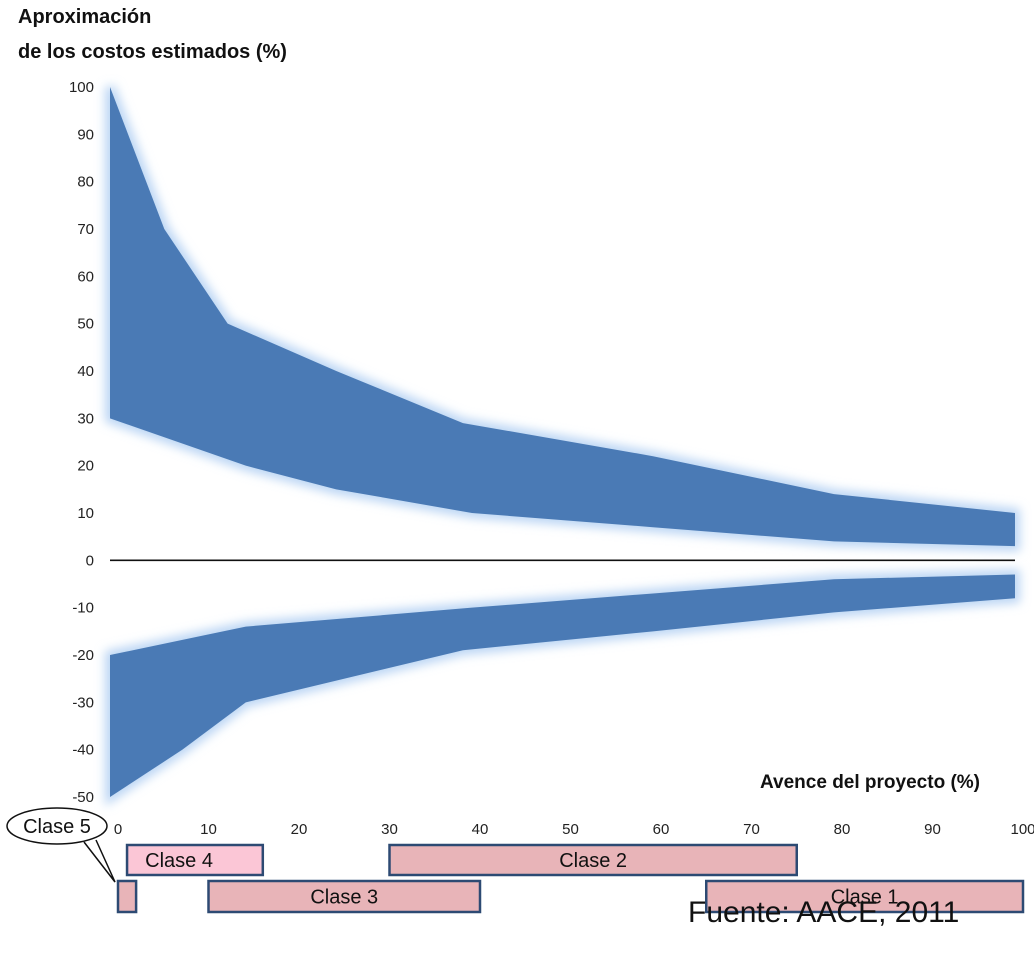 This screenshot has width=1034, height=958. What do you see at coordinates (208, 829) in the screenshot?
I see `x-tick-label: 10` at bounding box center [208, 829].